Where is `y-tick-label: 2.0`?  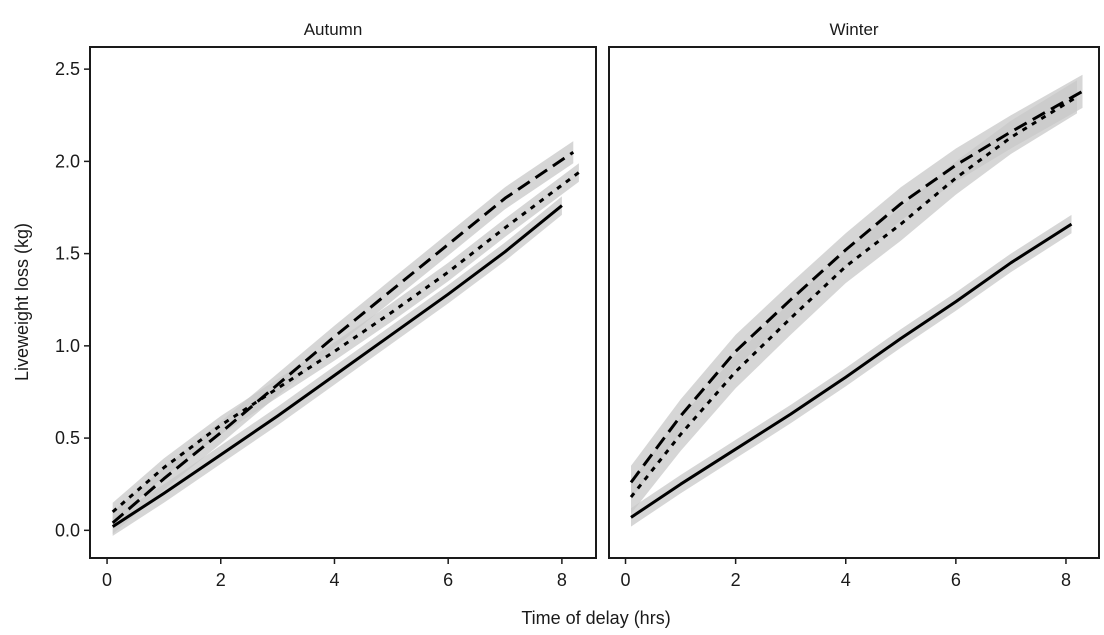 y-tick-label: 2.0 is located at coordinates (67, 161).